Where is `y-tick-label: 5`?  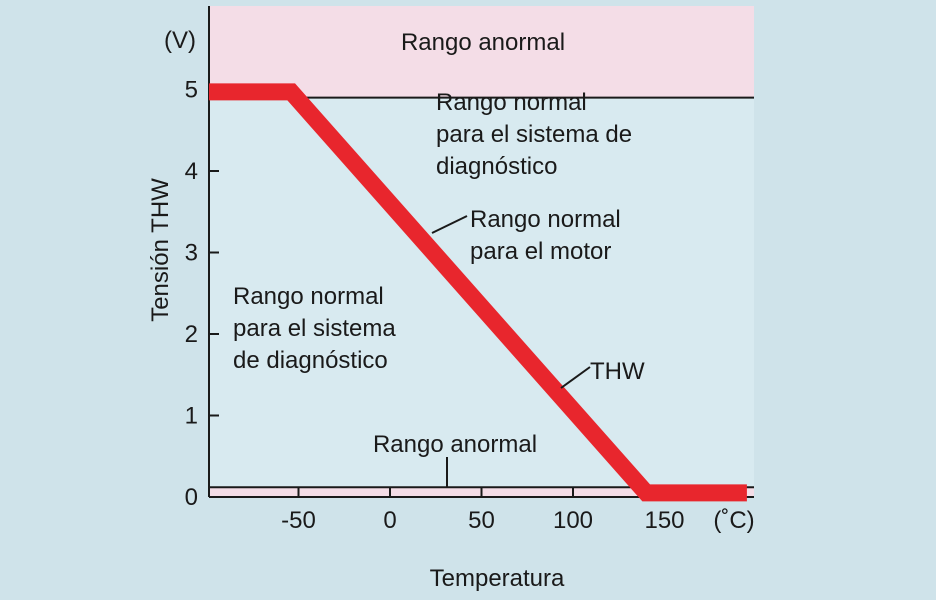
y-tick-label: 5 is located at coordinates (191, 90).